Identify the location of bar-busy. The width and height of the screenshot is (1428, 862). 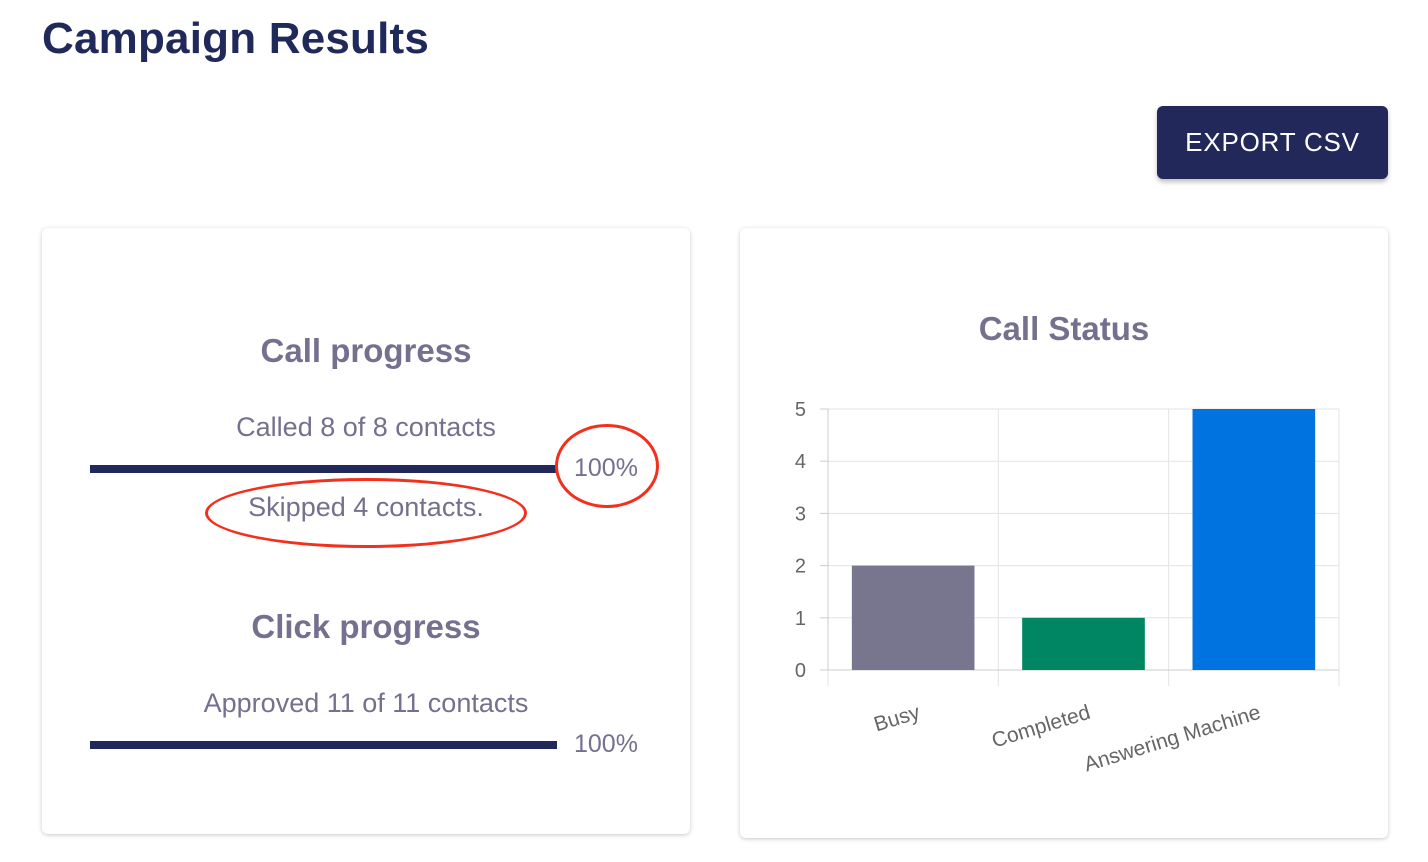
(913, 617).